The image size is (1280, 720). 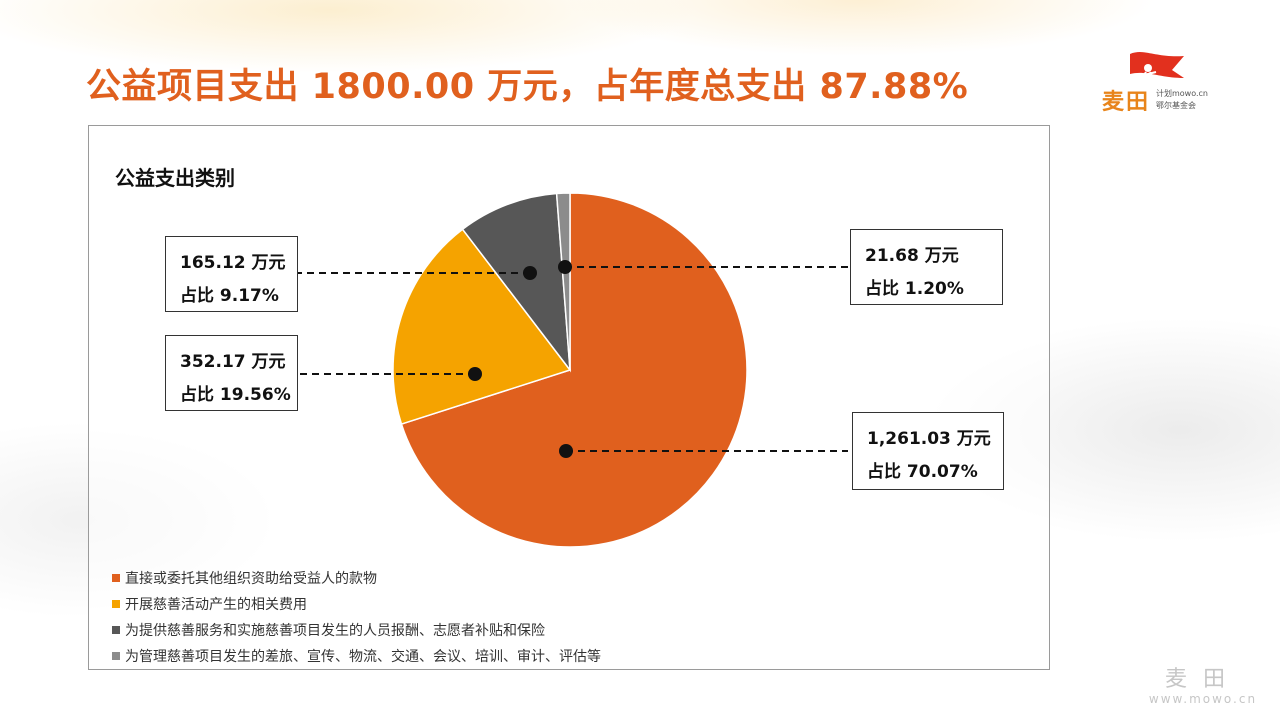 What do you see at coordinates (1182, 93) in the screenshot?
I see `logo-tagline-top: 计划mowo.cn` at bounding box center [1182, 93].